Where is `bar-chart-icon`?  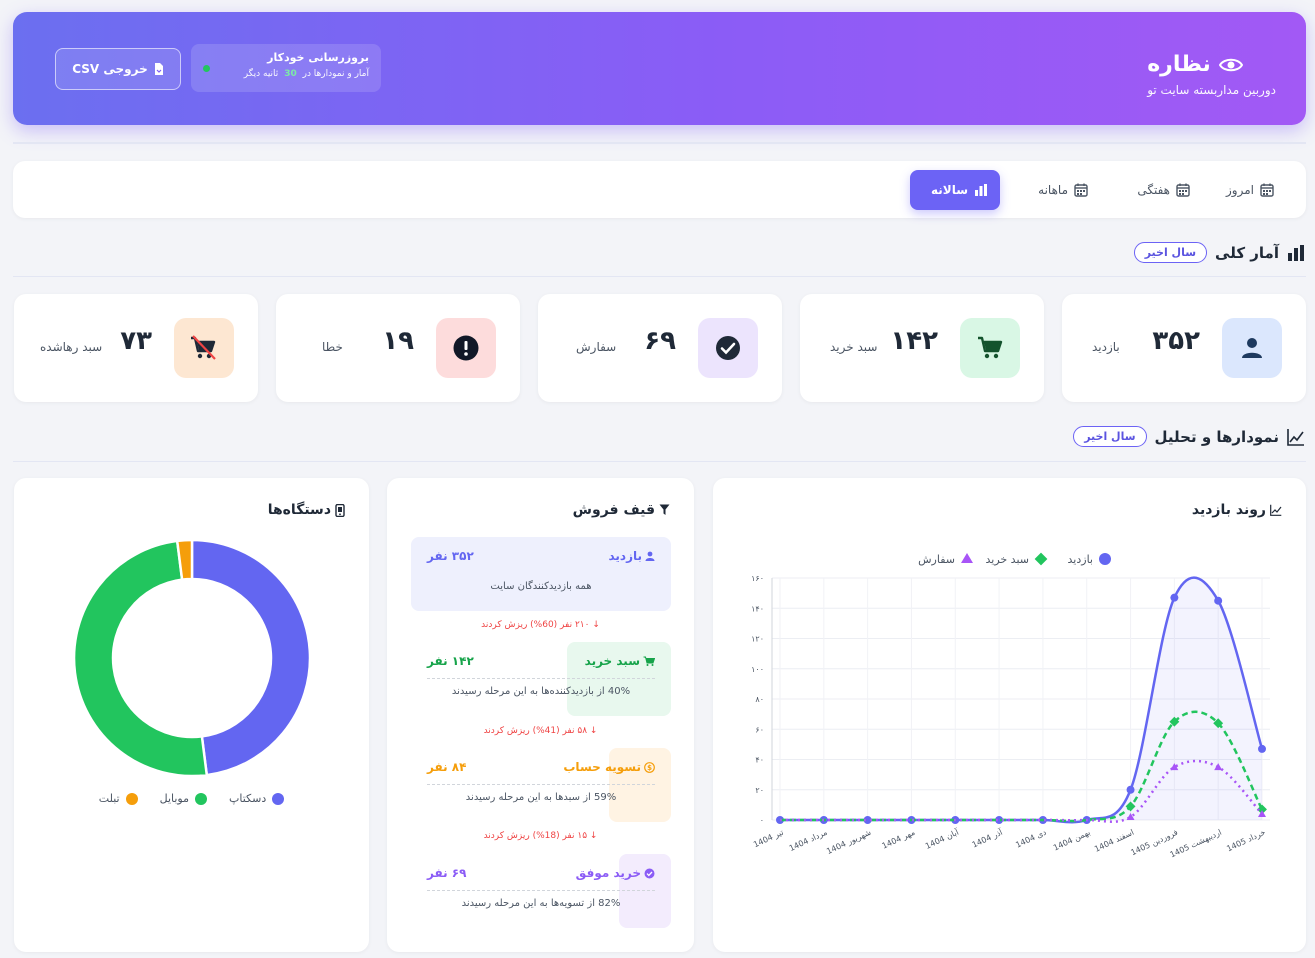
bar-chart-icon is located at coordinates (1296, 252).